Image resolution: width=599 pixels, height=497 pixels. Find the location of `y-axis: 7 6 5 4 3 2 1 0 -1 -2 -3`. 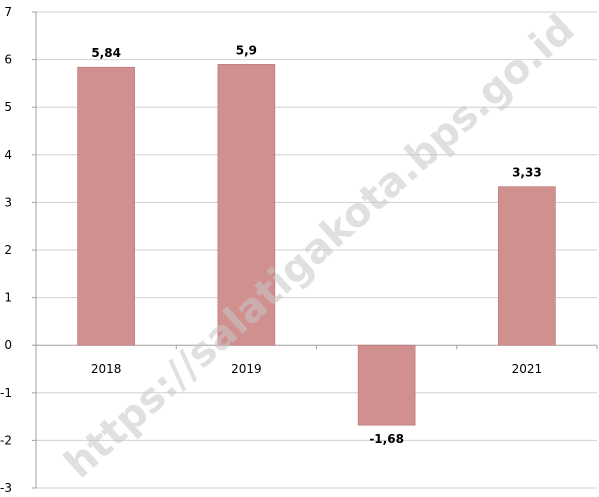

y-axis: 7 6 5 4 3 2 1 0 -1 -2 -3 is located at coordinates (18, 250).